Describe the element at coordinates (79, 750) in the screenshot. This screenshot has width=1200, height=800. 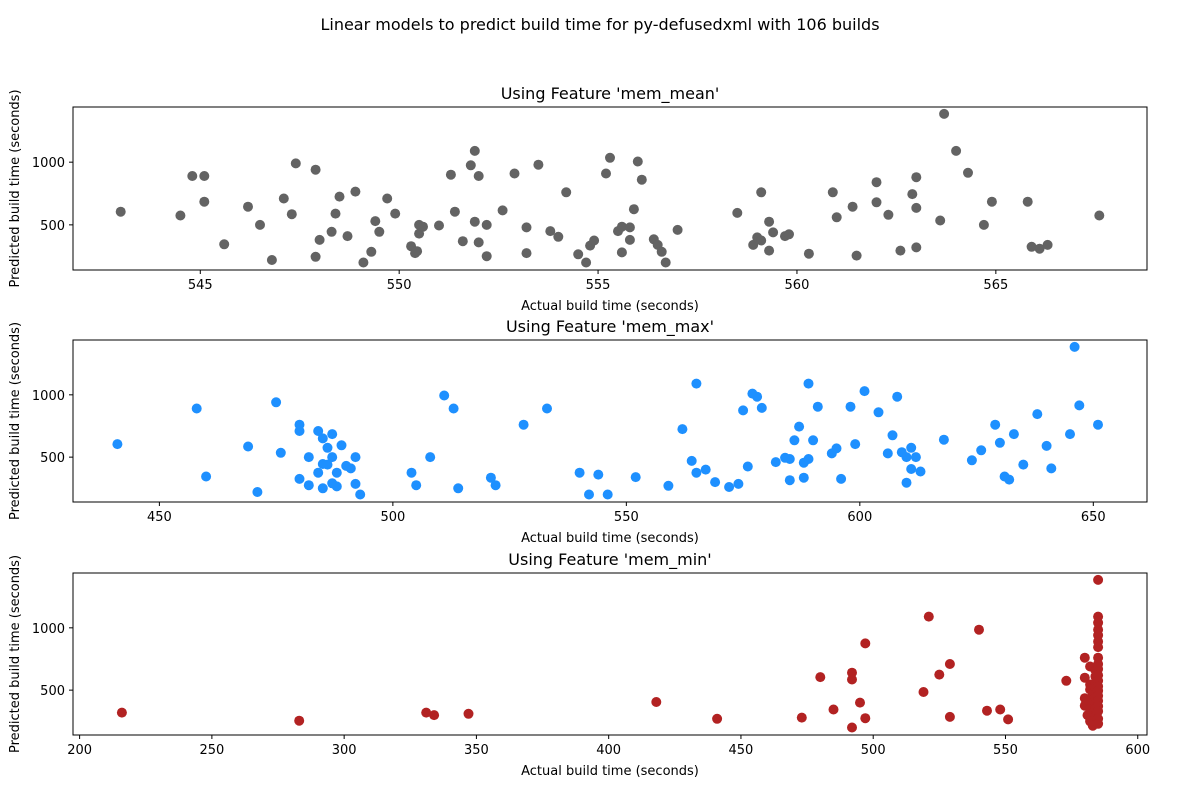
I see `x-tick-label: 200` at that location.